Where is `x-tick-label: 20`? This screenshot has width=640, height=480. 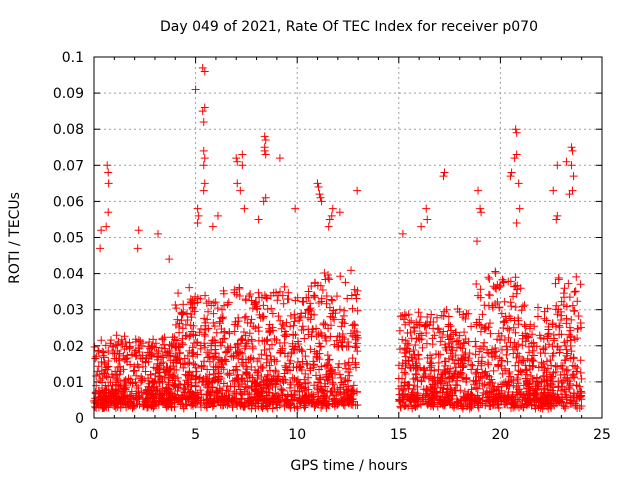
x-tick-label: 20 is located at coordinates (500, 435).